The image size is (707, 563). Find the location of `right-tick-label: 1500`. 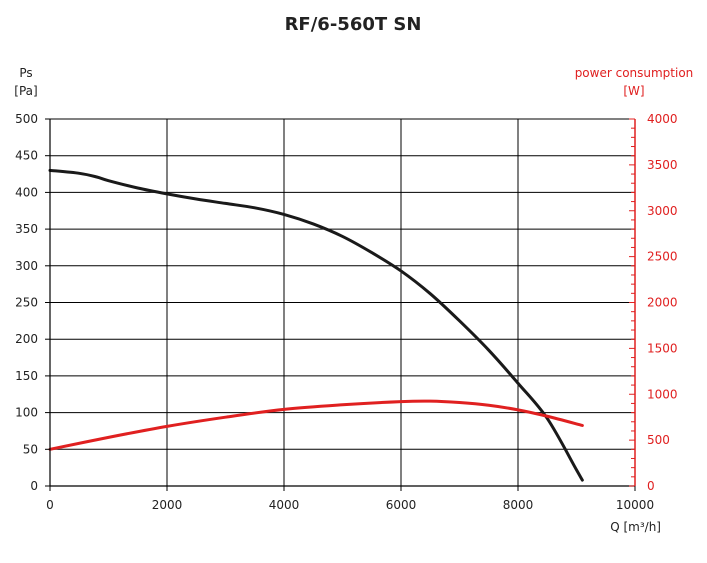

right-tick-label: 1500 is located at coordinates (662, 348).